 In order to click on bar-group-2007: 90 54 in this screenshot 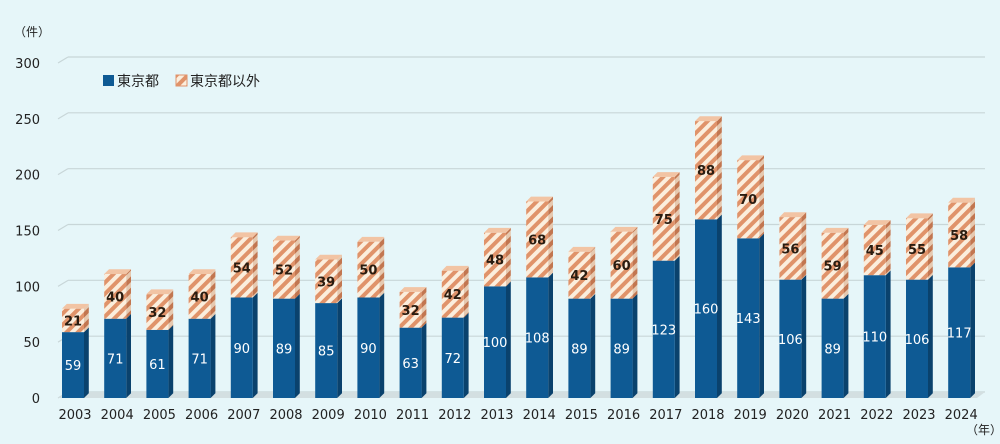, I will do `click(244, 315)`.